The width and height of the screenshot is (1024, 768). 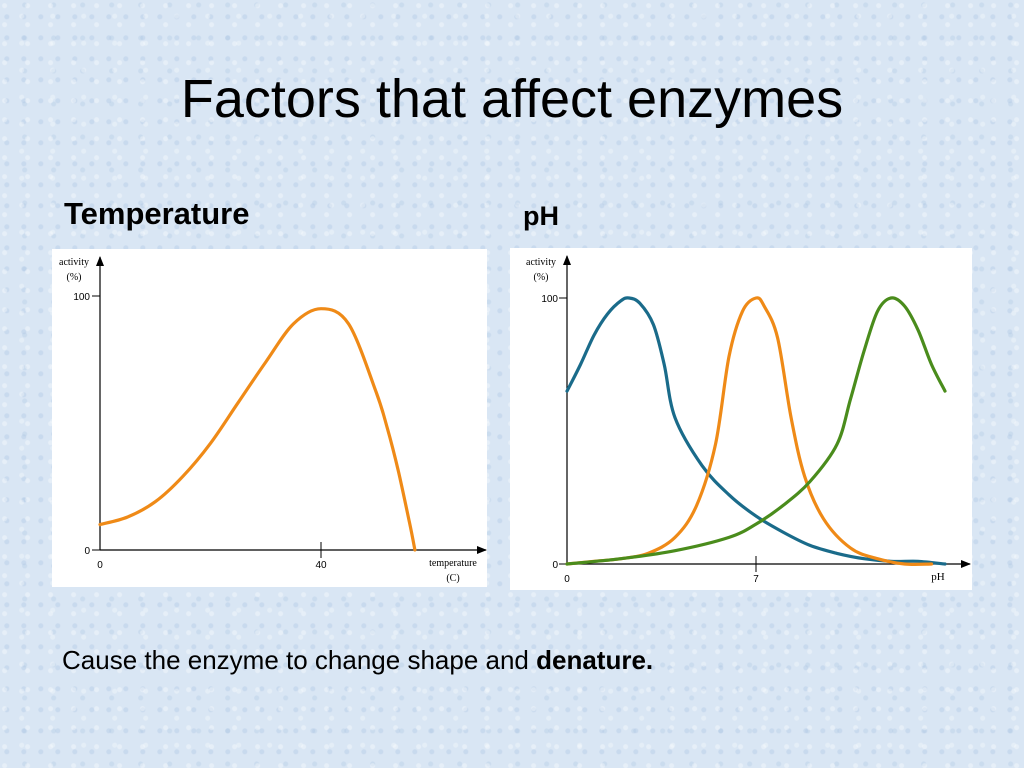 I want to click on x-axis-label-line2: (C), so click(x=452, y=578).